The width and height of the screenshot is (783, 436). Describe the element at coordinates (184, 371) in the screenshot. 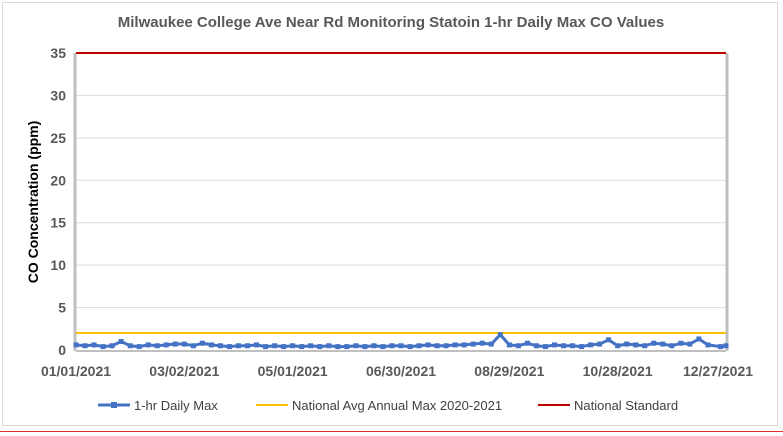

I see `x-tick-label: 03/02/2021` at that location.